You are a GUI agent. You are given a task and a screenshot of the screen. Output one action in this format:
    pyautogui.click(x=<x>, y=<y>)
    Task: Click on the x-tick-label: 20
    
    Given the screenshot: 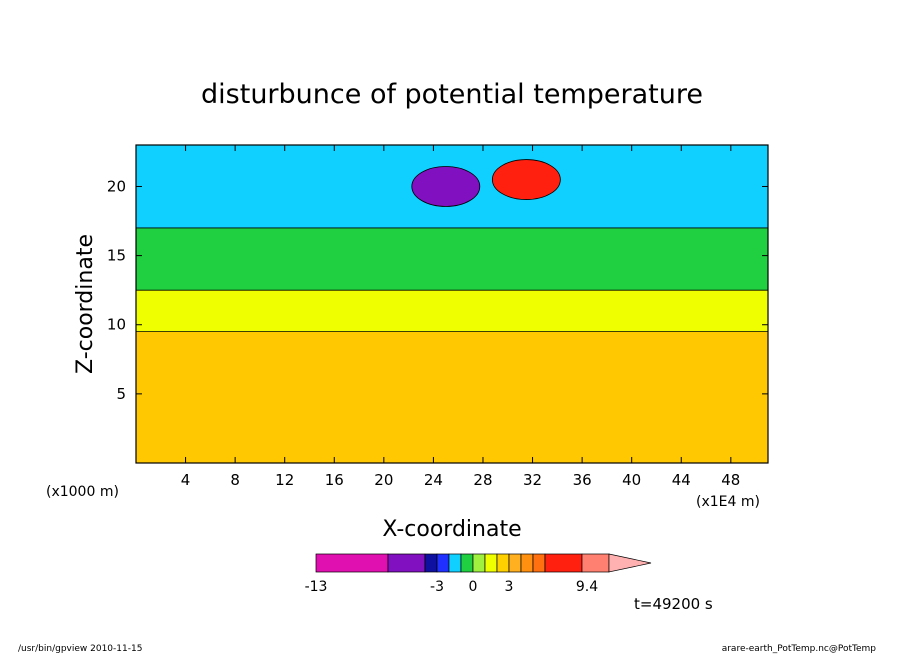 What is the action you would take?
    pyautogui.click(x=383, y=480)
    